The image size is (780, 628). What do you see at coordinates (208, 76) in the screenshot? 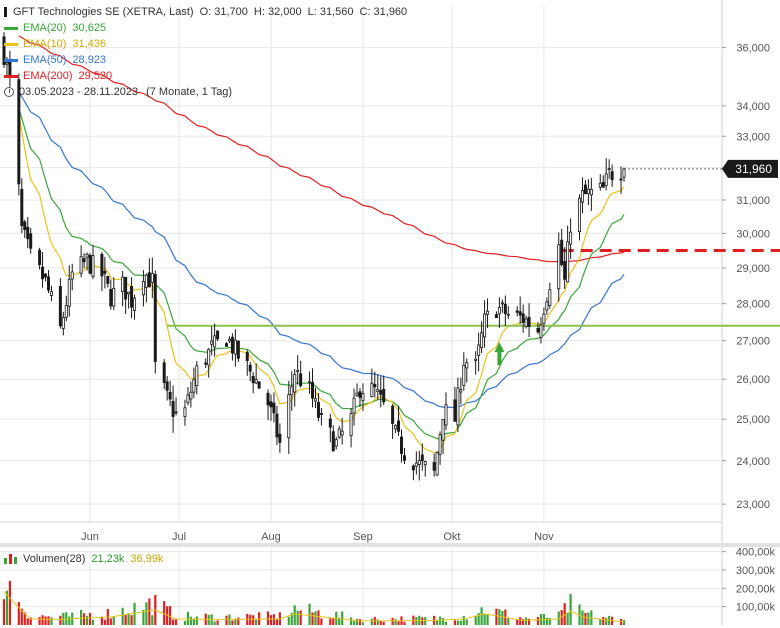
I see `legend-ema200: EMA(200) 29,520` at bounding box center [208, 76].